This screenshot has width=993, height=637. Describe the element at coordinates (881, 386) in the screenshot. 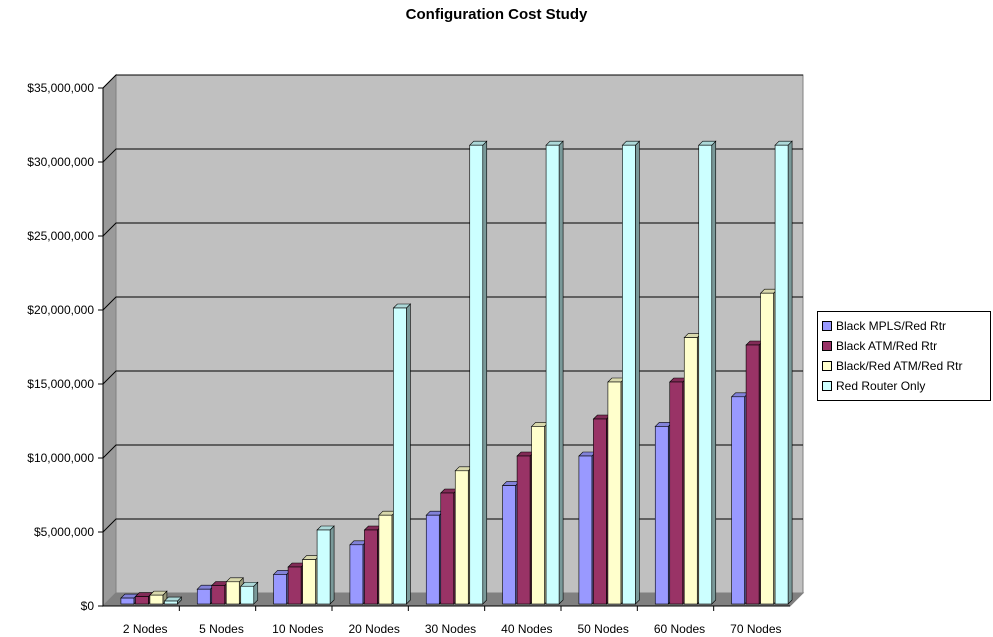

I see `legend-label: Red Router Only` at that location.